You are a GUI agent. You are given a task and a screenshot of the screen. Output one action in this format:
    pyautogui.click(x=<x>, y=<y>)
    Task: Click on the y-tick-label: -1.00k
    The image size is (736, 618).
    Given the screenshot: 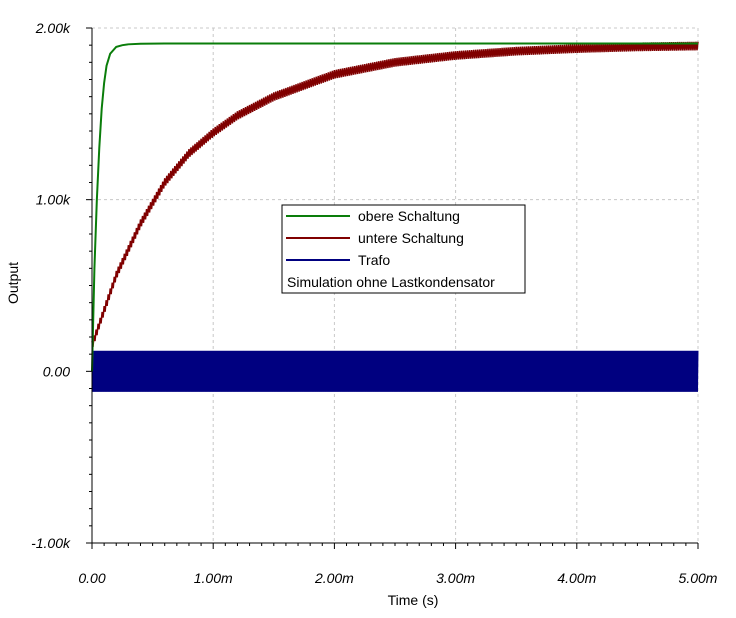 What is the action you would take?
    pyautogui.click(x=51, y=543)
    